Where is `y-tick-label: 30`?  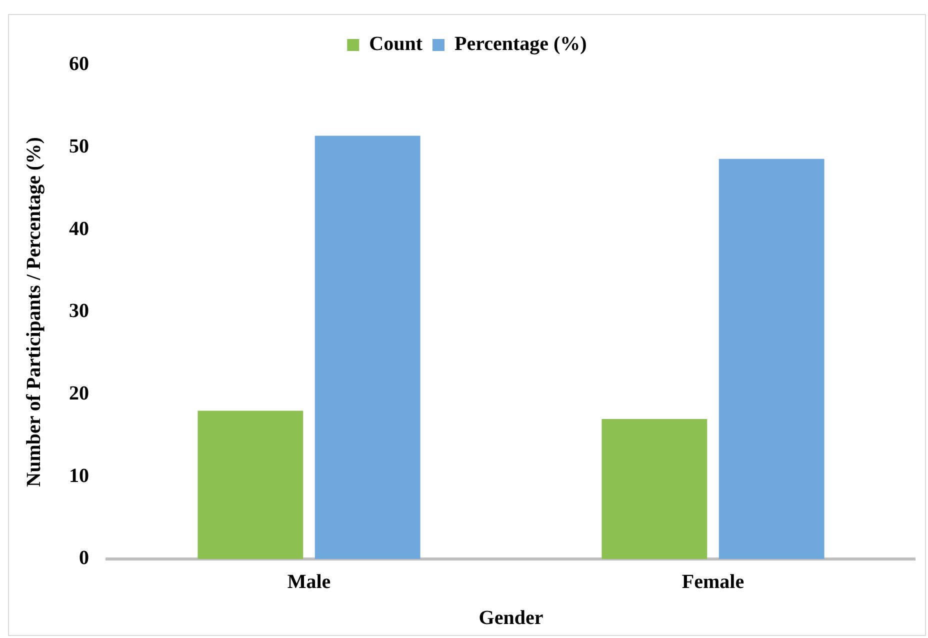 y-tick-label: 30 is located at coordinates (79, 311).